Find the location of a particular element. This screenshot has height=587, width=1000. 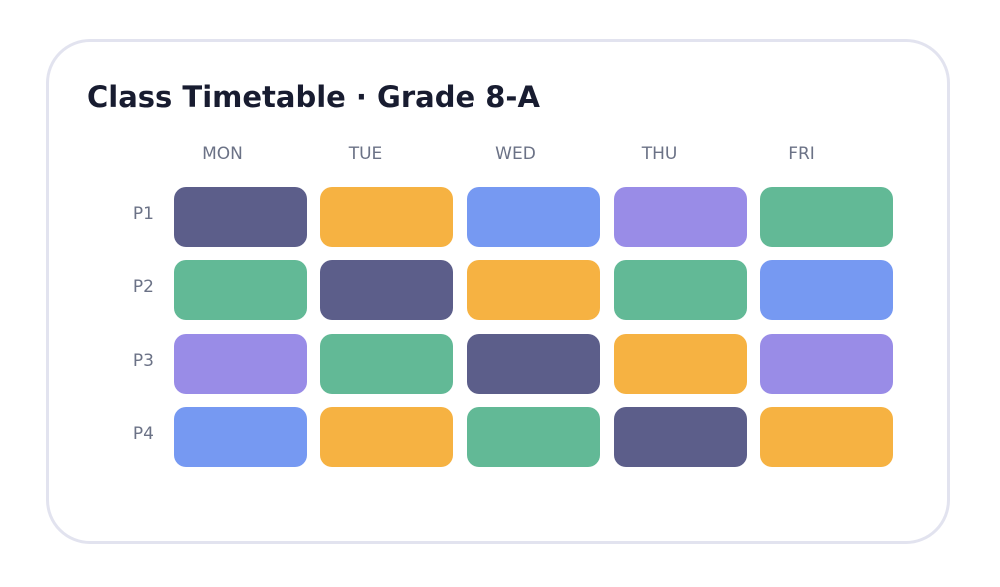

timetable-cell-p4-tue is located at coordinates (386, 437).